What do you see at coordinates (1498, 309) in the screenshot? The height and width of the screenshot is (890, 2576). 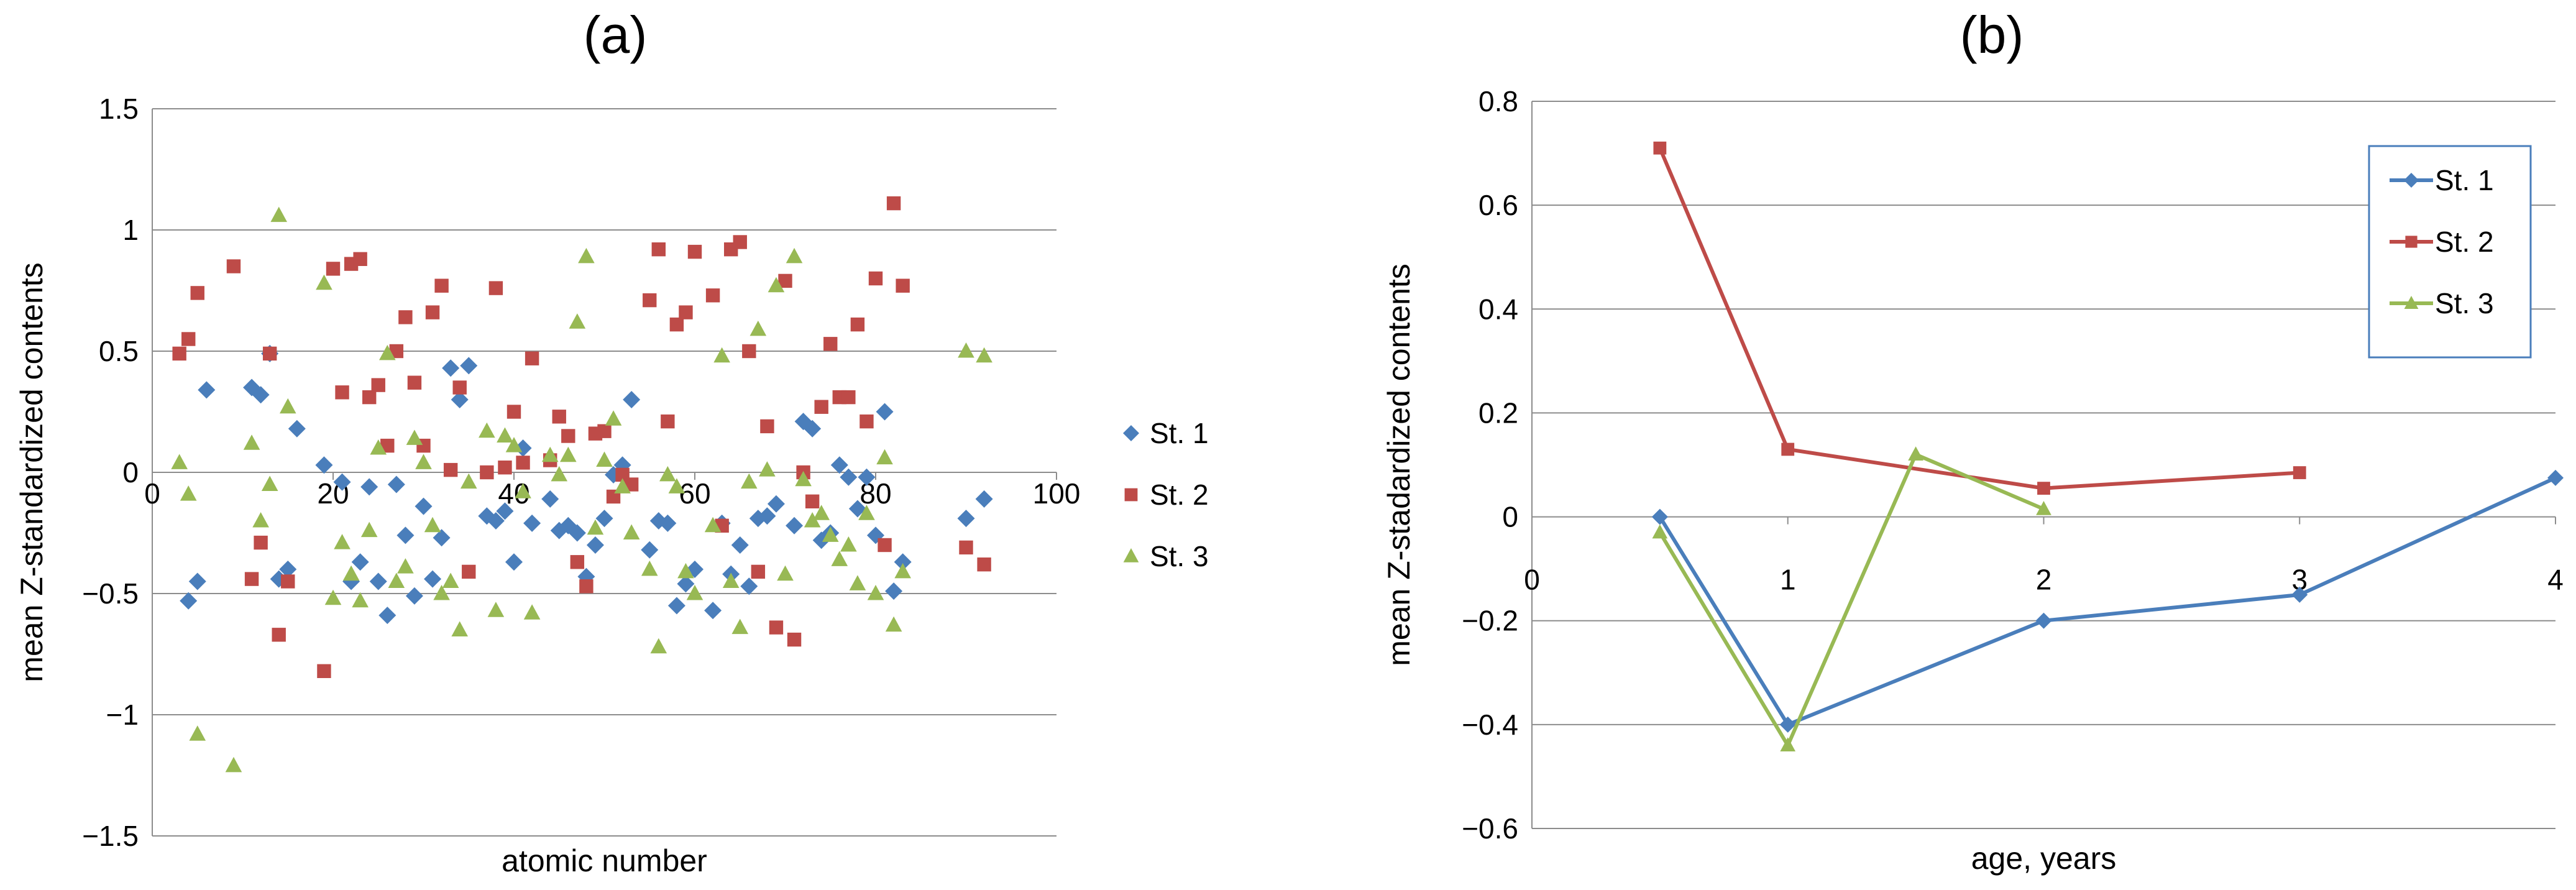 I see `y-tick-label: 0.4` at bounding box center [1498, 309].